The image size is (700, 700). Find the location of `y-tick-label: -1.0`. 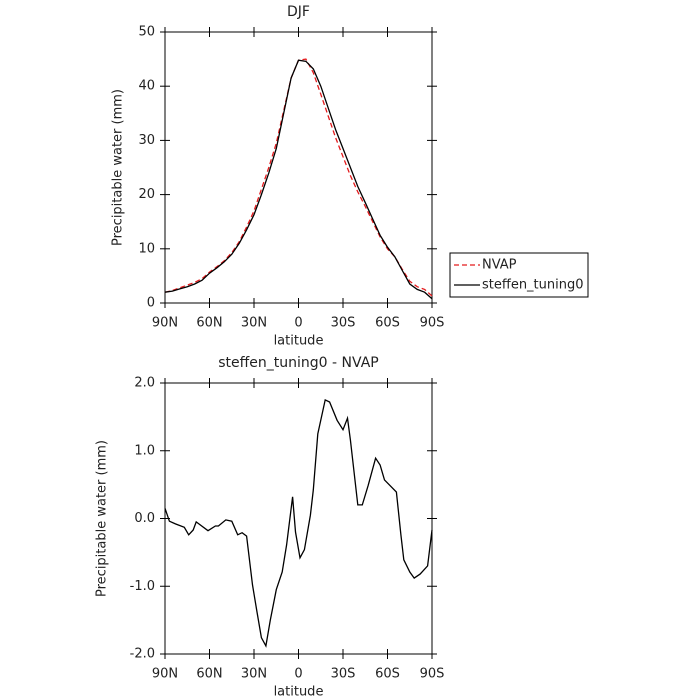

y-tick-label: -1.0 is located at coordinates (142, 586).